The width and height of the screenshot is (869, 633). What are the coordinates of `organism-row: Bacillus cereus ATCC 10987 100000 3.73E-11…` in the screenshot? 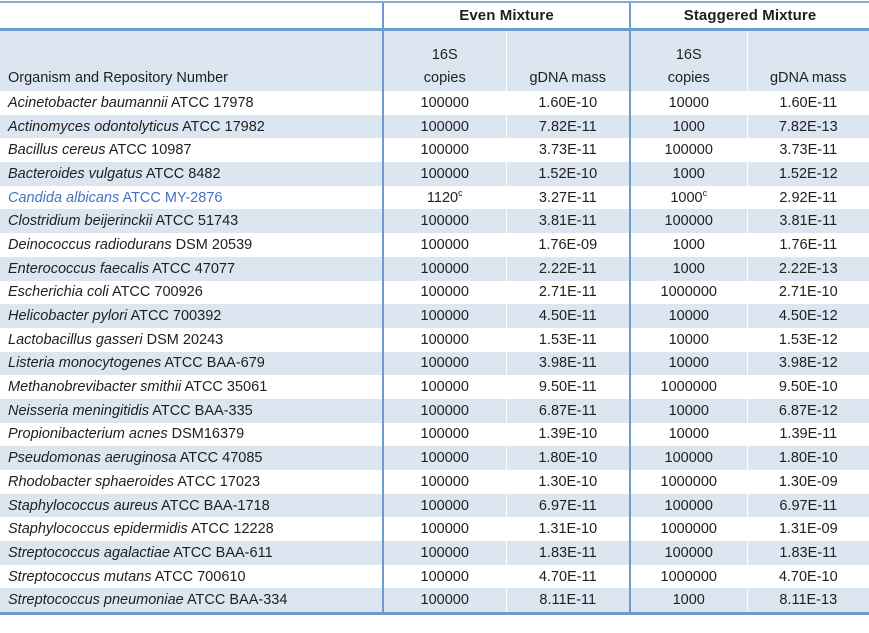 It's located at (434, 150).